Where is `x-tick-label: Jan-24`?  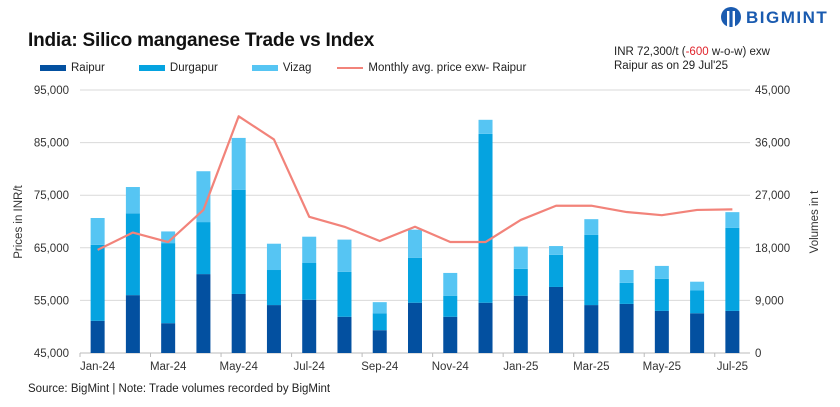 x-tick-label: Jan-24 is located at coordinates (98, 367).